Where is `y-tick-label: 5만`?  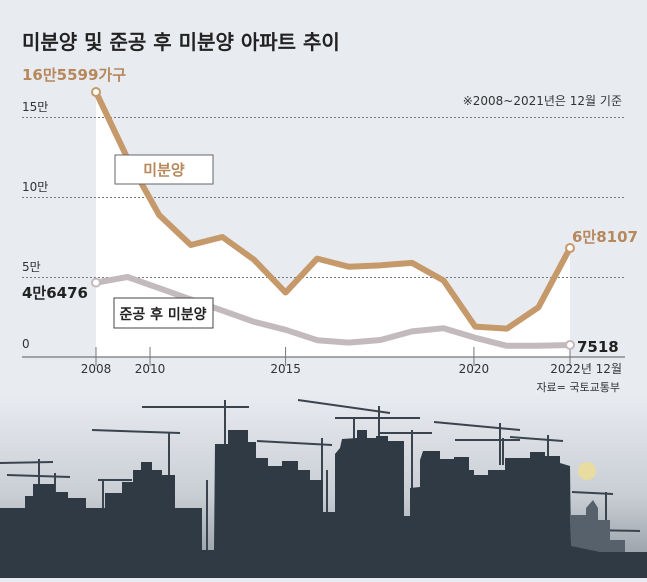
y-tick-label: 5만 is located at coordinates (31, 267).